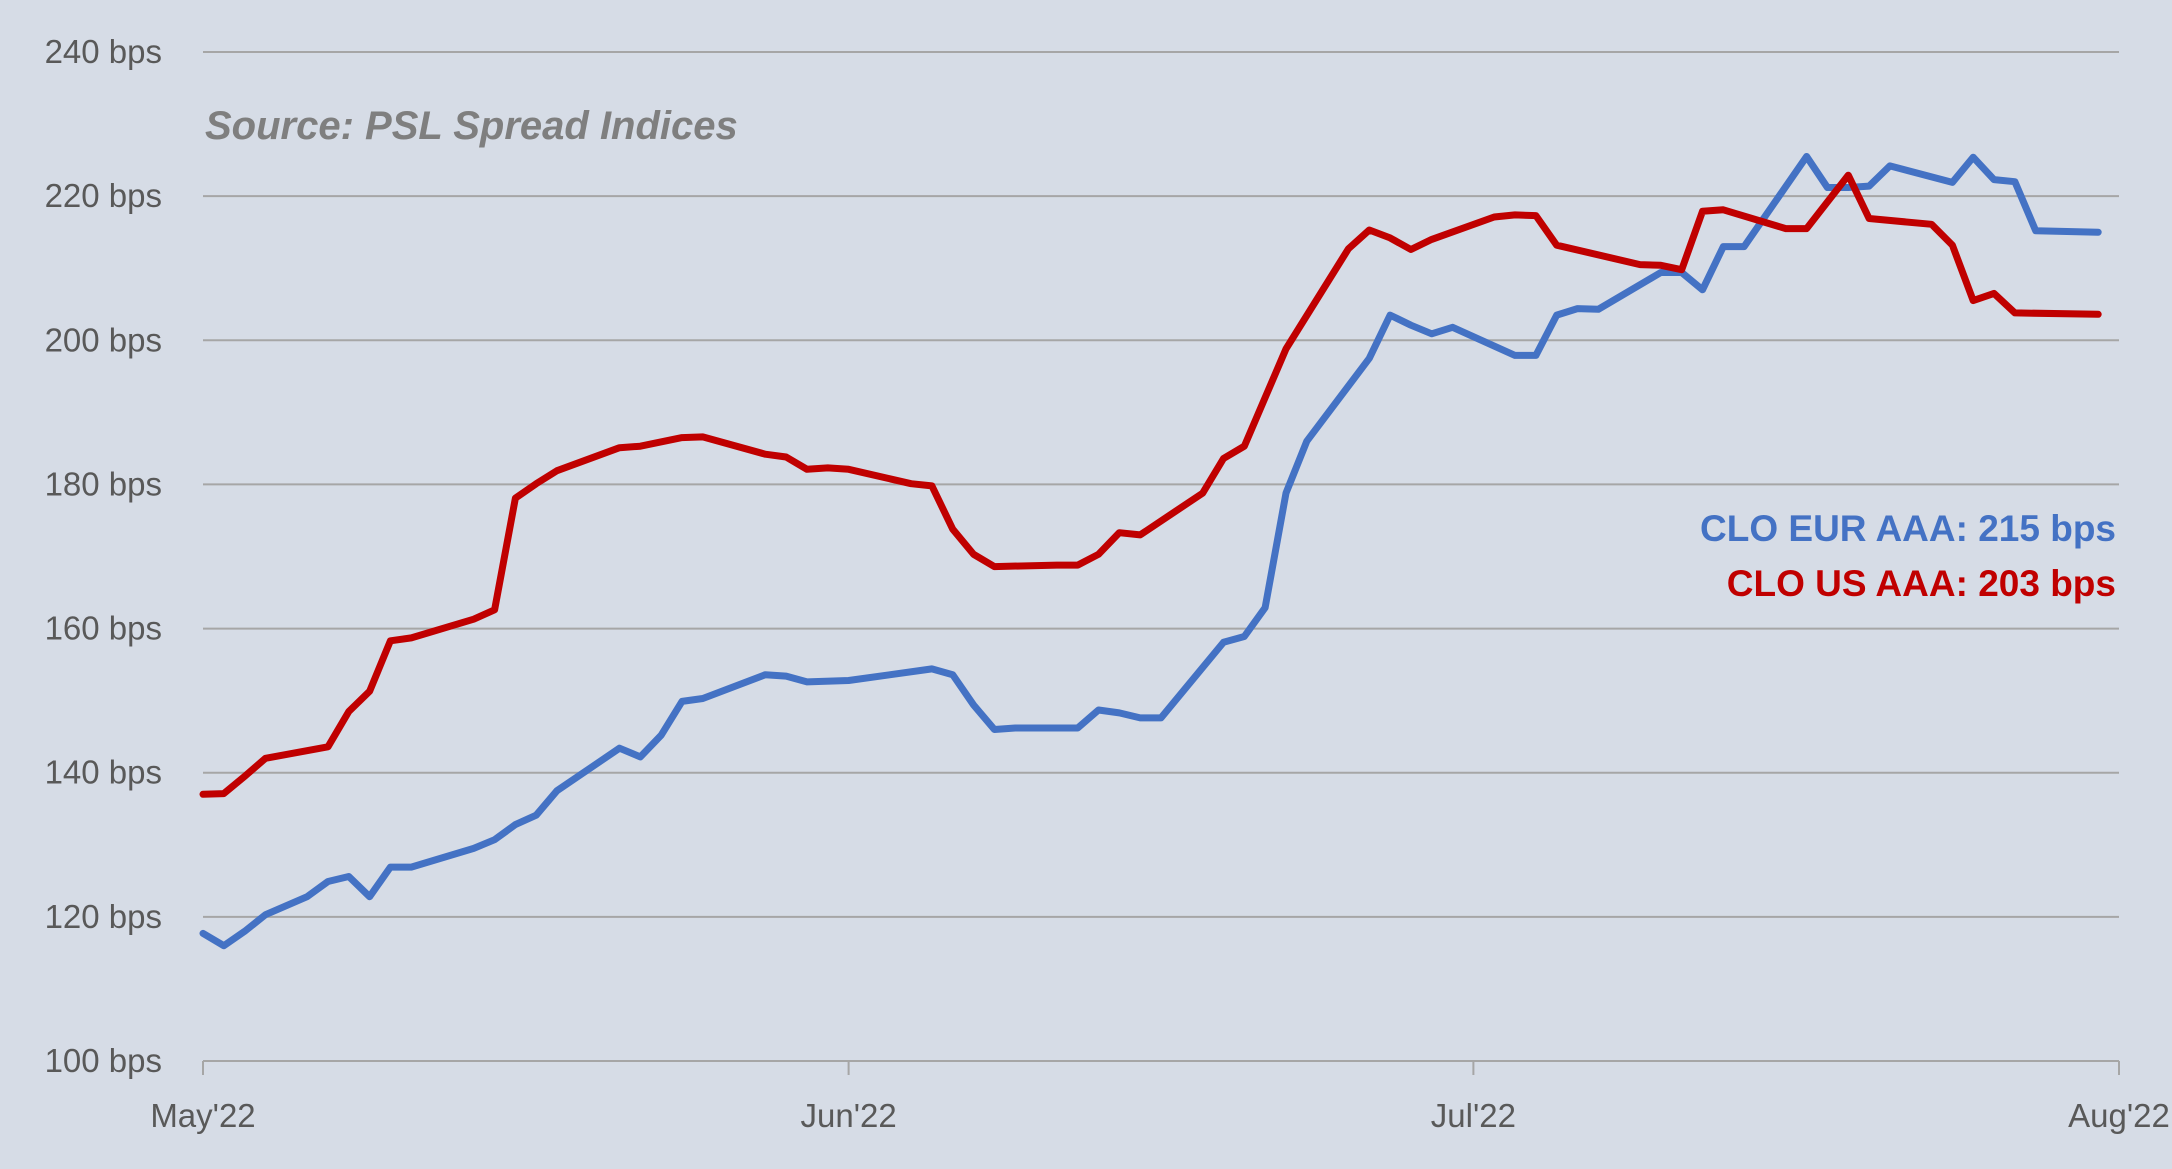  I want to click on x-tick-label-Aug'22: Aug'22, so click(2119, 1115).